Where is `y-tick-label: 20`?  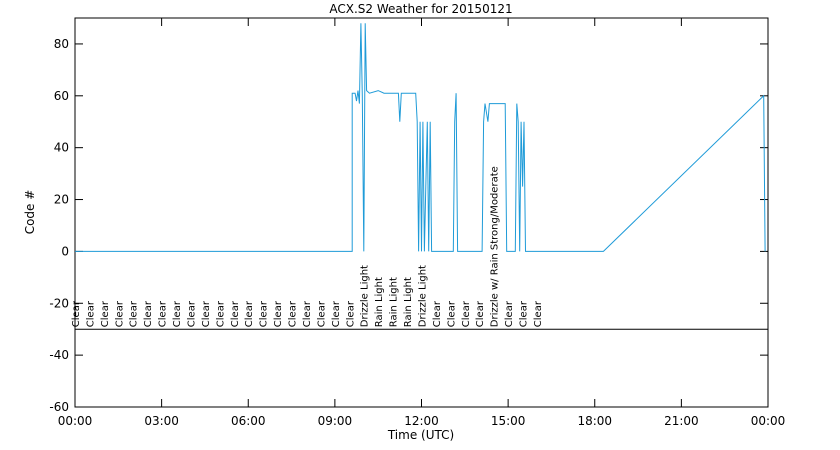 y-tick-label: 20 is located at coordinates (61, 200).